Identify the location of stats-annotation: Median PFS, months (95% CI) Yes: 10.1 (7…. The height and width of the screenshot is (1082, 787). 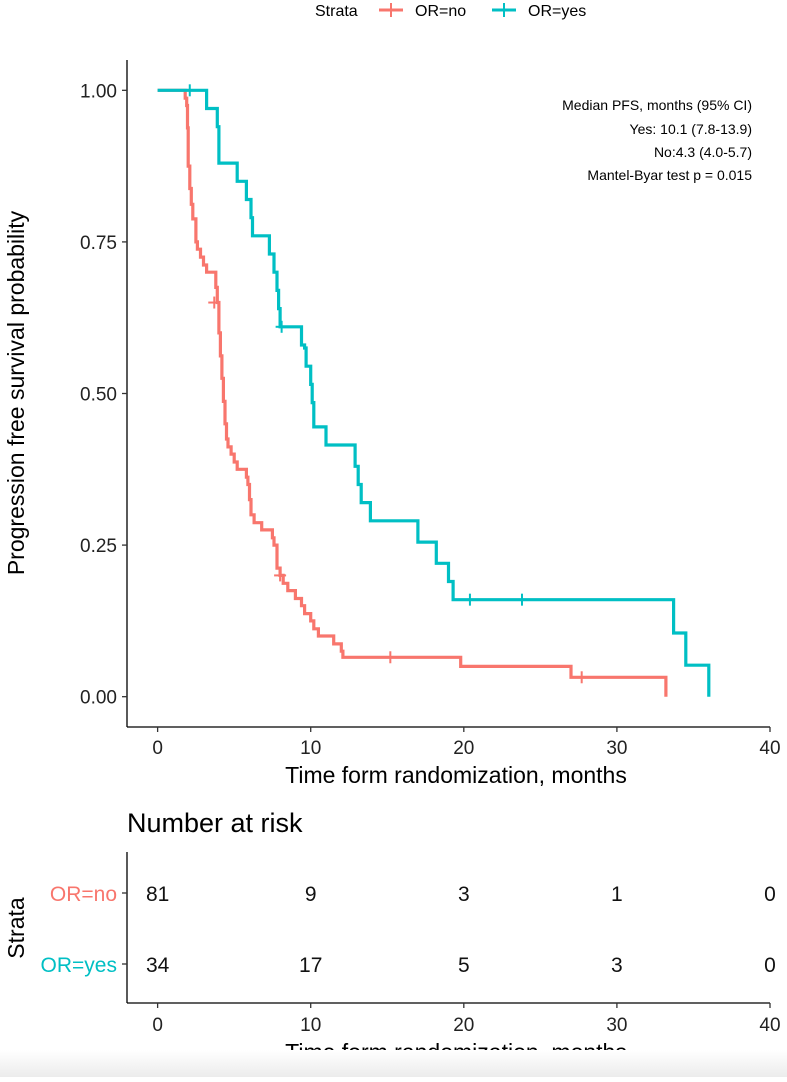
(657, 140).